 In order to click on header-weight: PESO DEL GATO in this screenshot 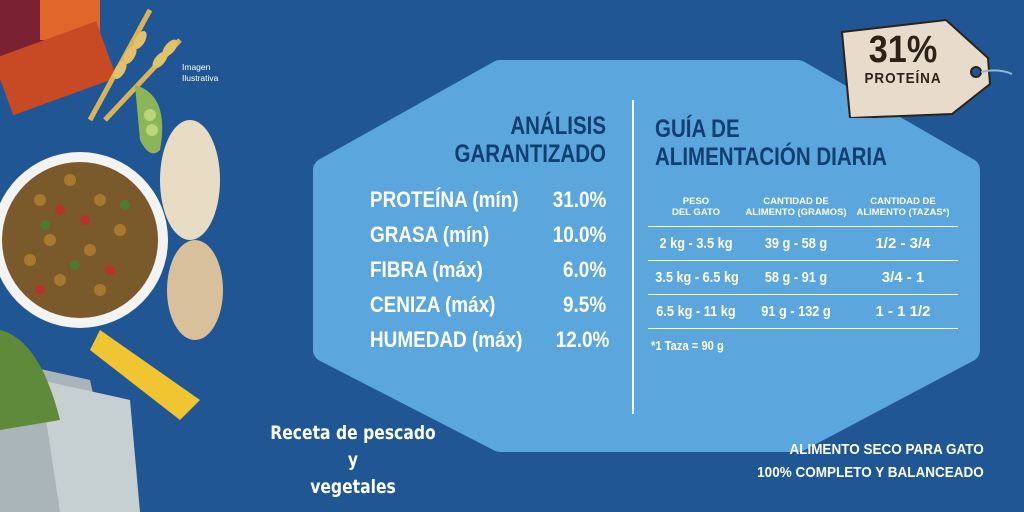, I will do `click(696, 207)`.